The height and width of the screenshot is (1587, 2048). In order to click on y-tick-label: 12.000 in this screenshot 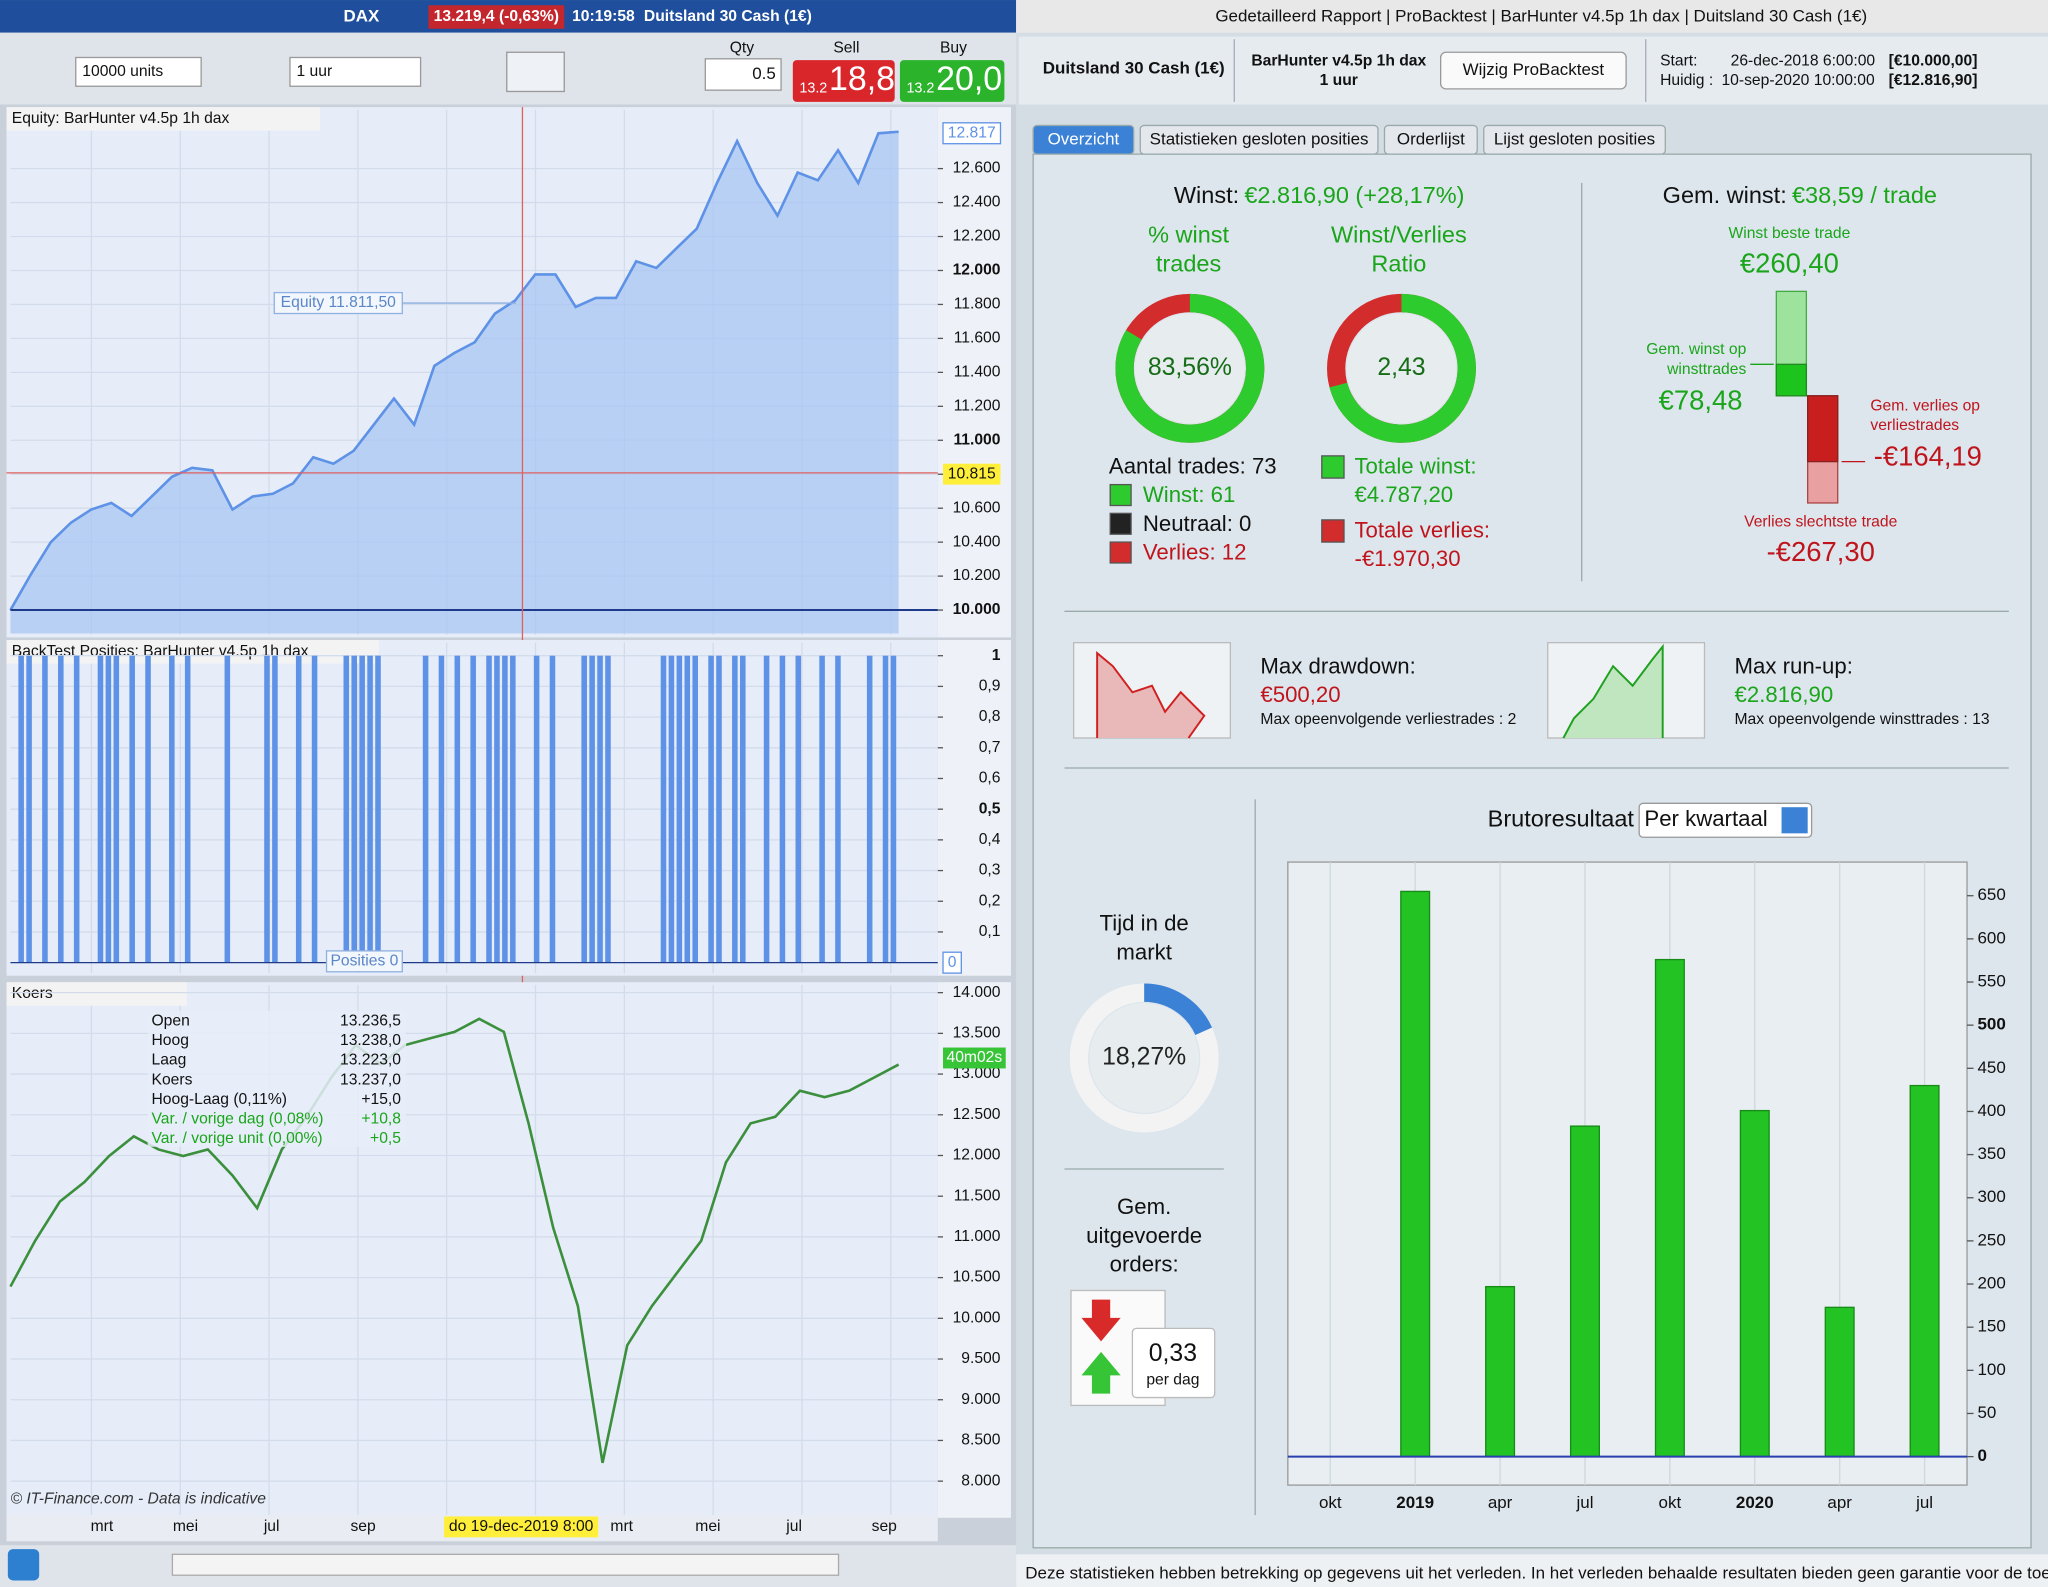, I will do `click(977, 270)`.